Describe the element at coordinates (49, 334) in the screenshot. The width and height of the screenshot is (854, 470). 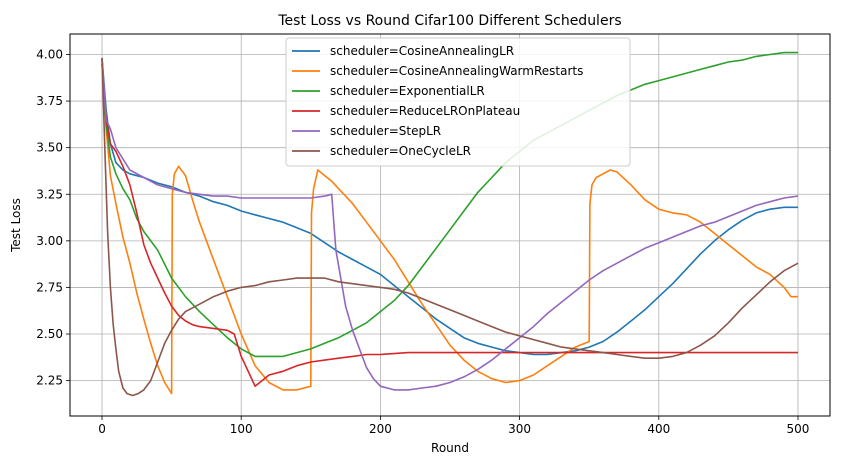
I see `y-tick-label: 2.50` at that location.